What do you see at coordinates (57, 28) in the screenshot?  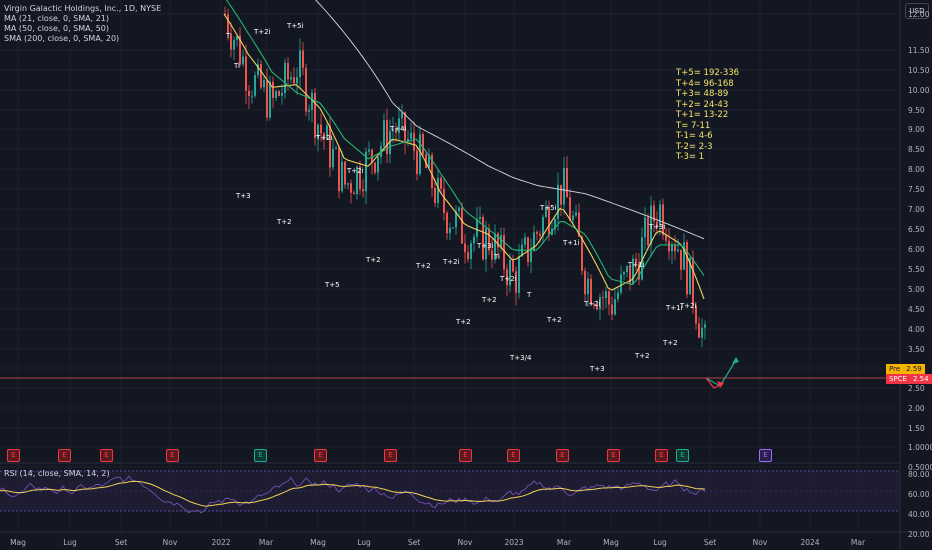 I see `indicator-ma50: MA (50, close, 0, SMA, 50)` at bounding box center [57, 28].